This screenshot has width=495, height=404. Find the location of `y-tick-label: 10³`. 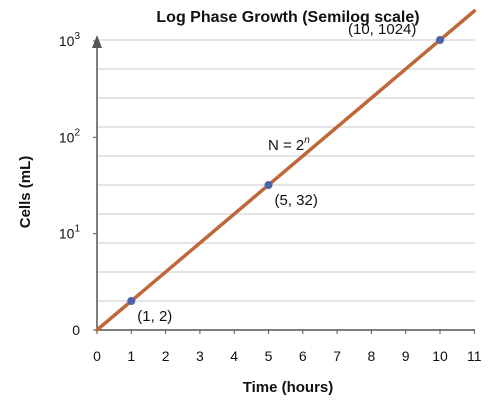

y-tick-label: 10³ is located at coordinates (70, 40).